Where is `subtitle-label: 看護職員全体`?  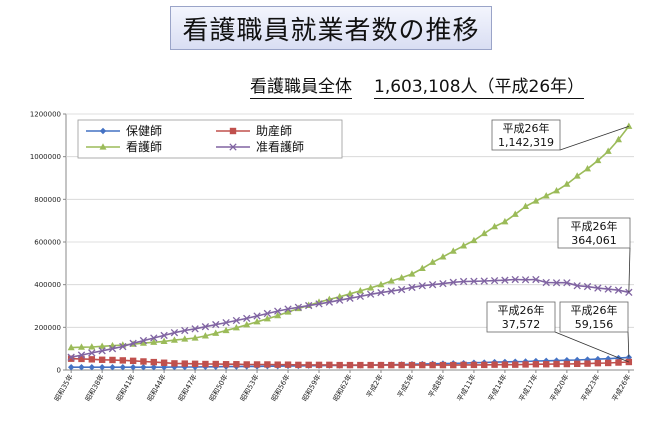 subtitle-label: 看護職員全体 is located at coordinates (301, 88).